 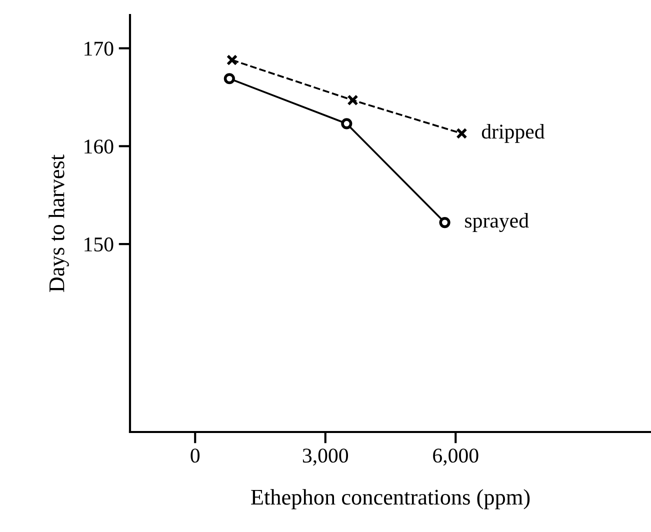 What do you see at coordinates (325, 457) in the screenshot?
I see `x-tick-label: 3,000` at bounding box center [325, 457].